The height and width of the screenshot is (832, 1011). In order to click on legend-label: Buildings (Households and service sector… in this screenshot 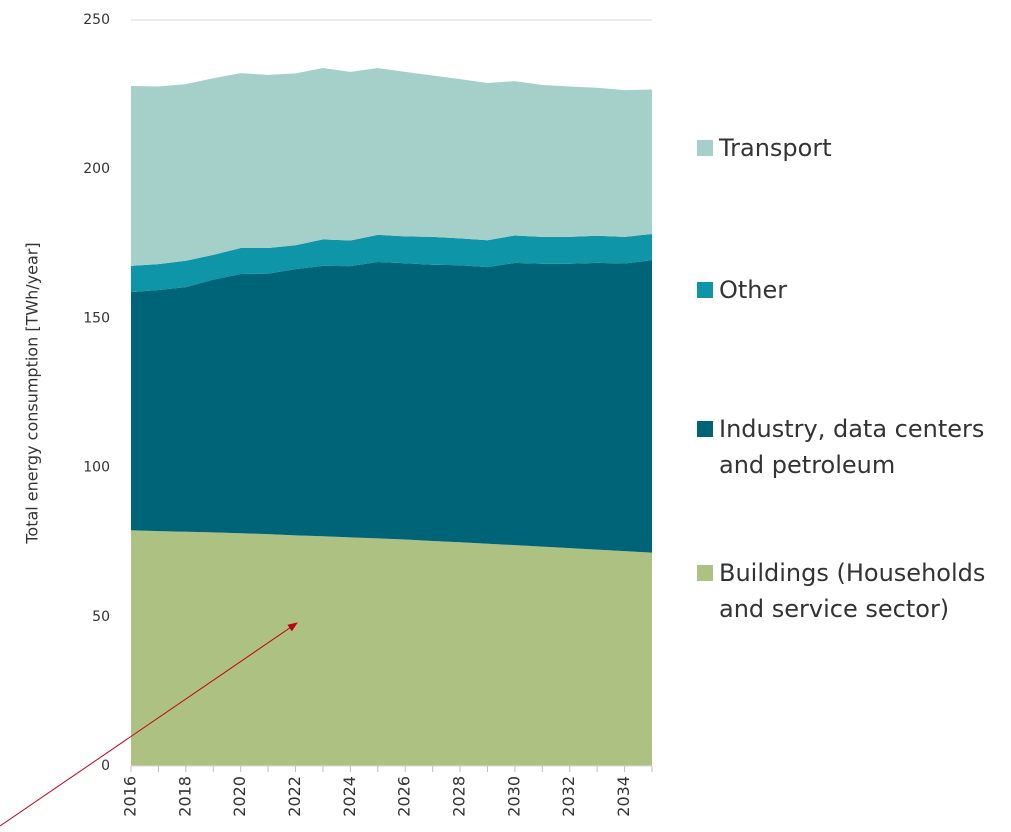, I will do `click(852, 591)`.